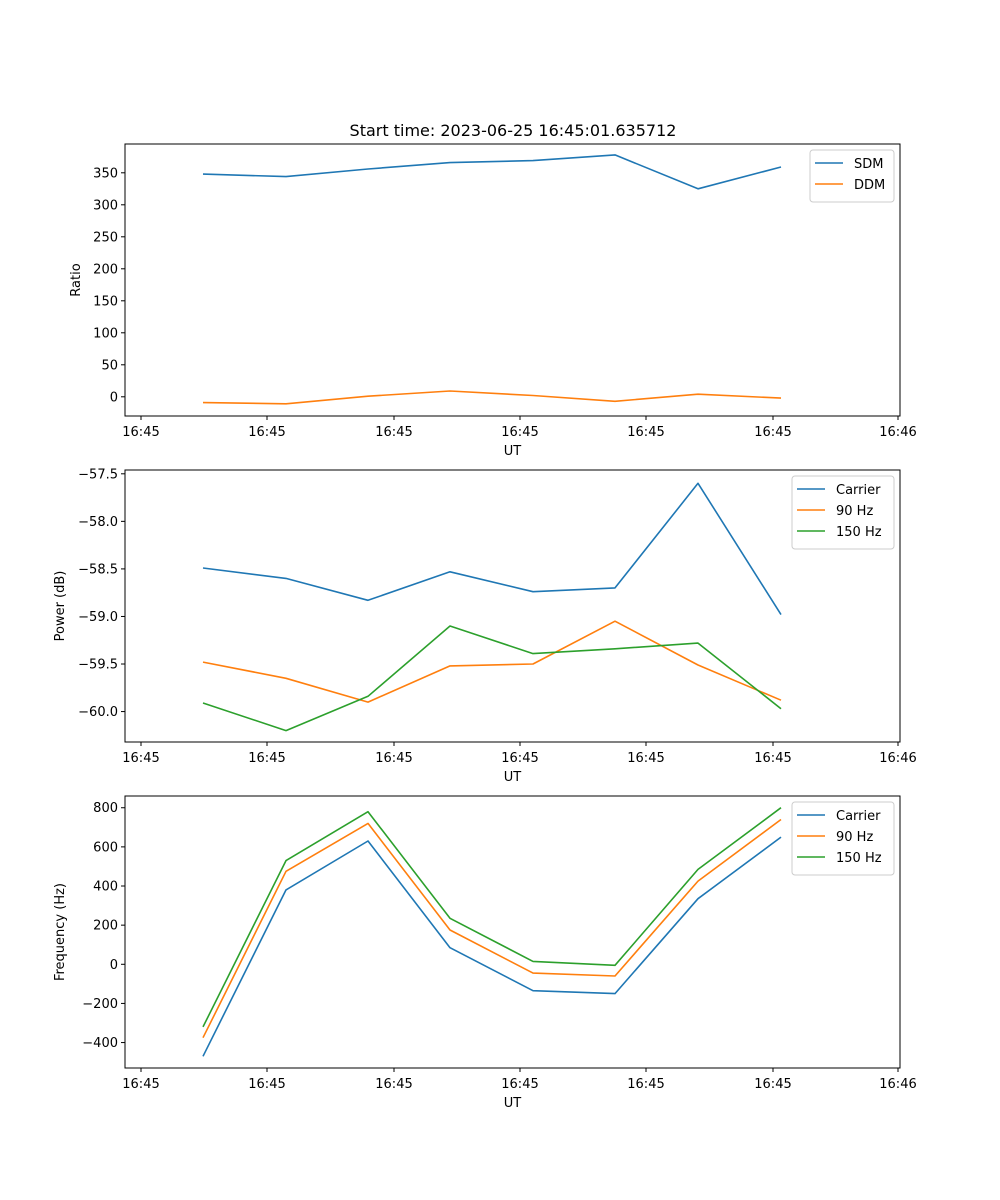 The image size is (1000, 1200). What do you see at coordinates (98, 712) in the screenshot?
I see `y-tick-label: −60.0` at bounding box center [98, 712].